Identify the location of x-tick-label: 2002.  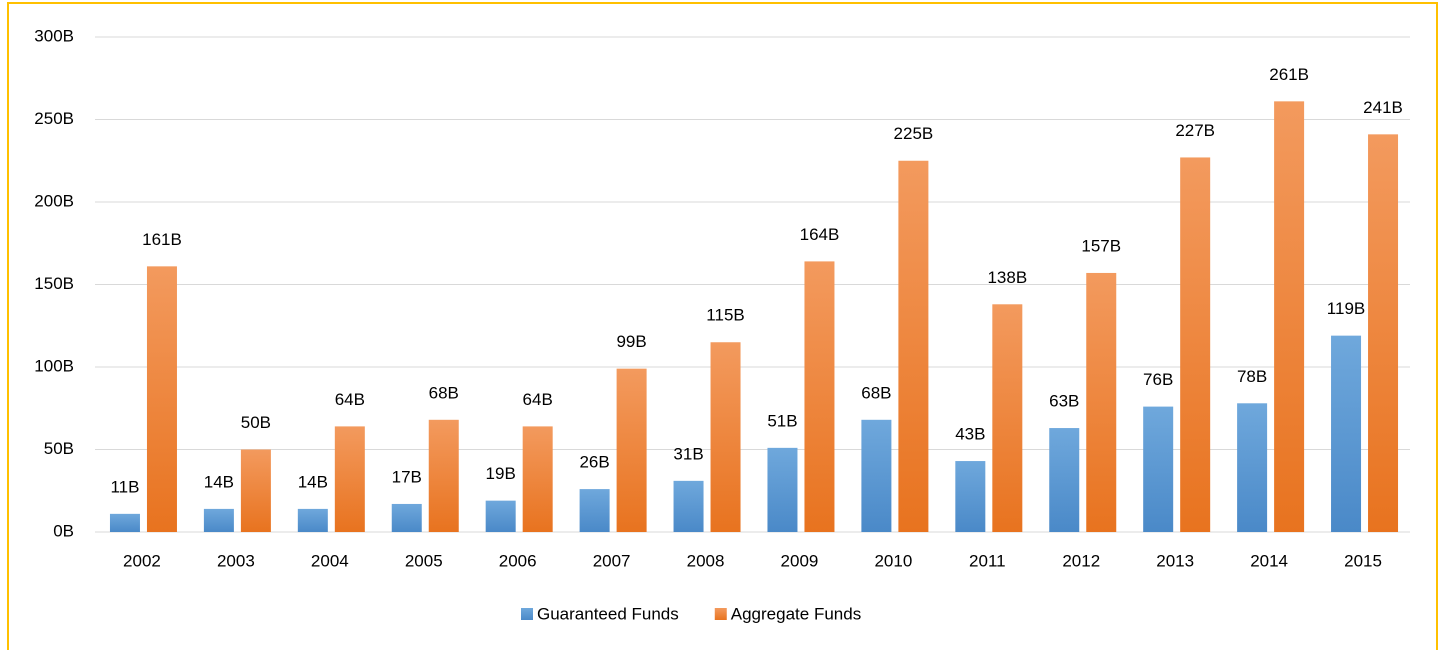
(142, 560).